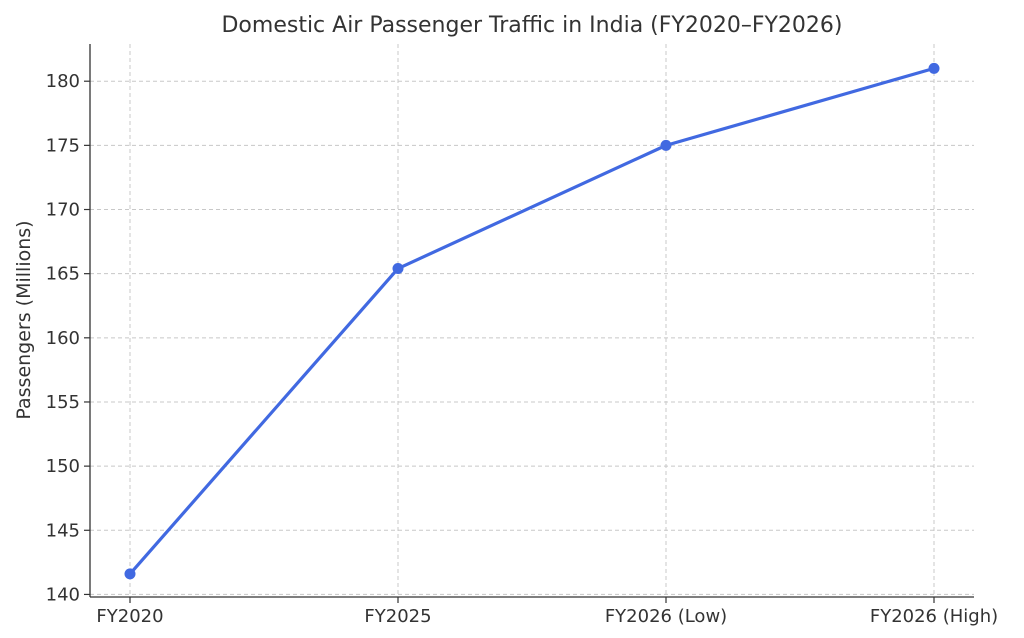  I want to click on y-tick-label: 180, so click(63, 81).